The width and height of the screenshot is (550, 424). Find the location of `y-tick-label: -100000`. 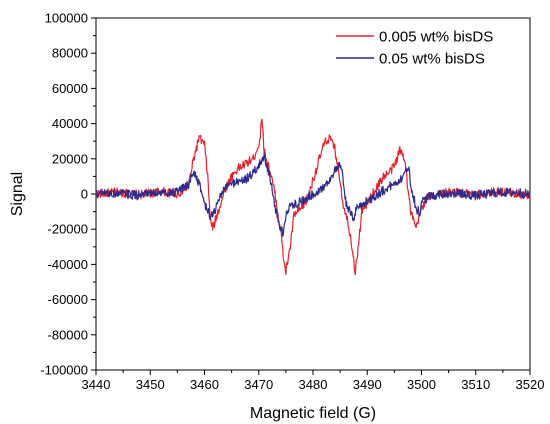

y-tick-label: -100000 is located at coordinates (64, 370).